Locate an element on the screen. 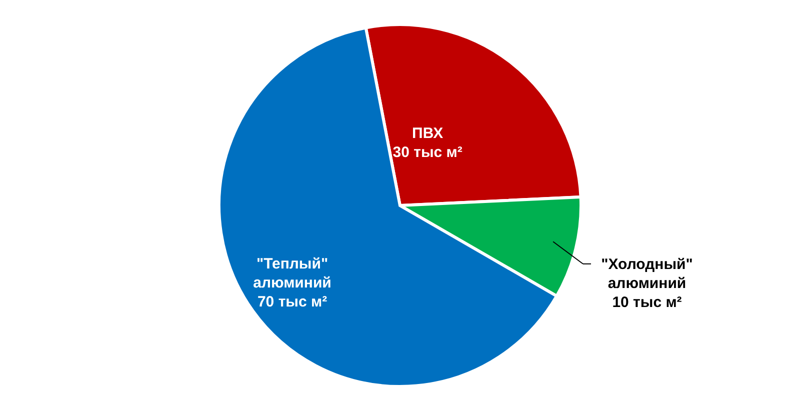 The height and width of the screenshot is (411, 800). data-label: 70 тыс м² is located at coordinates (292, 301).